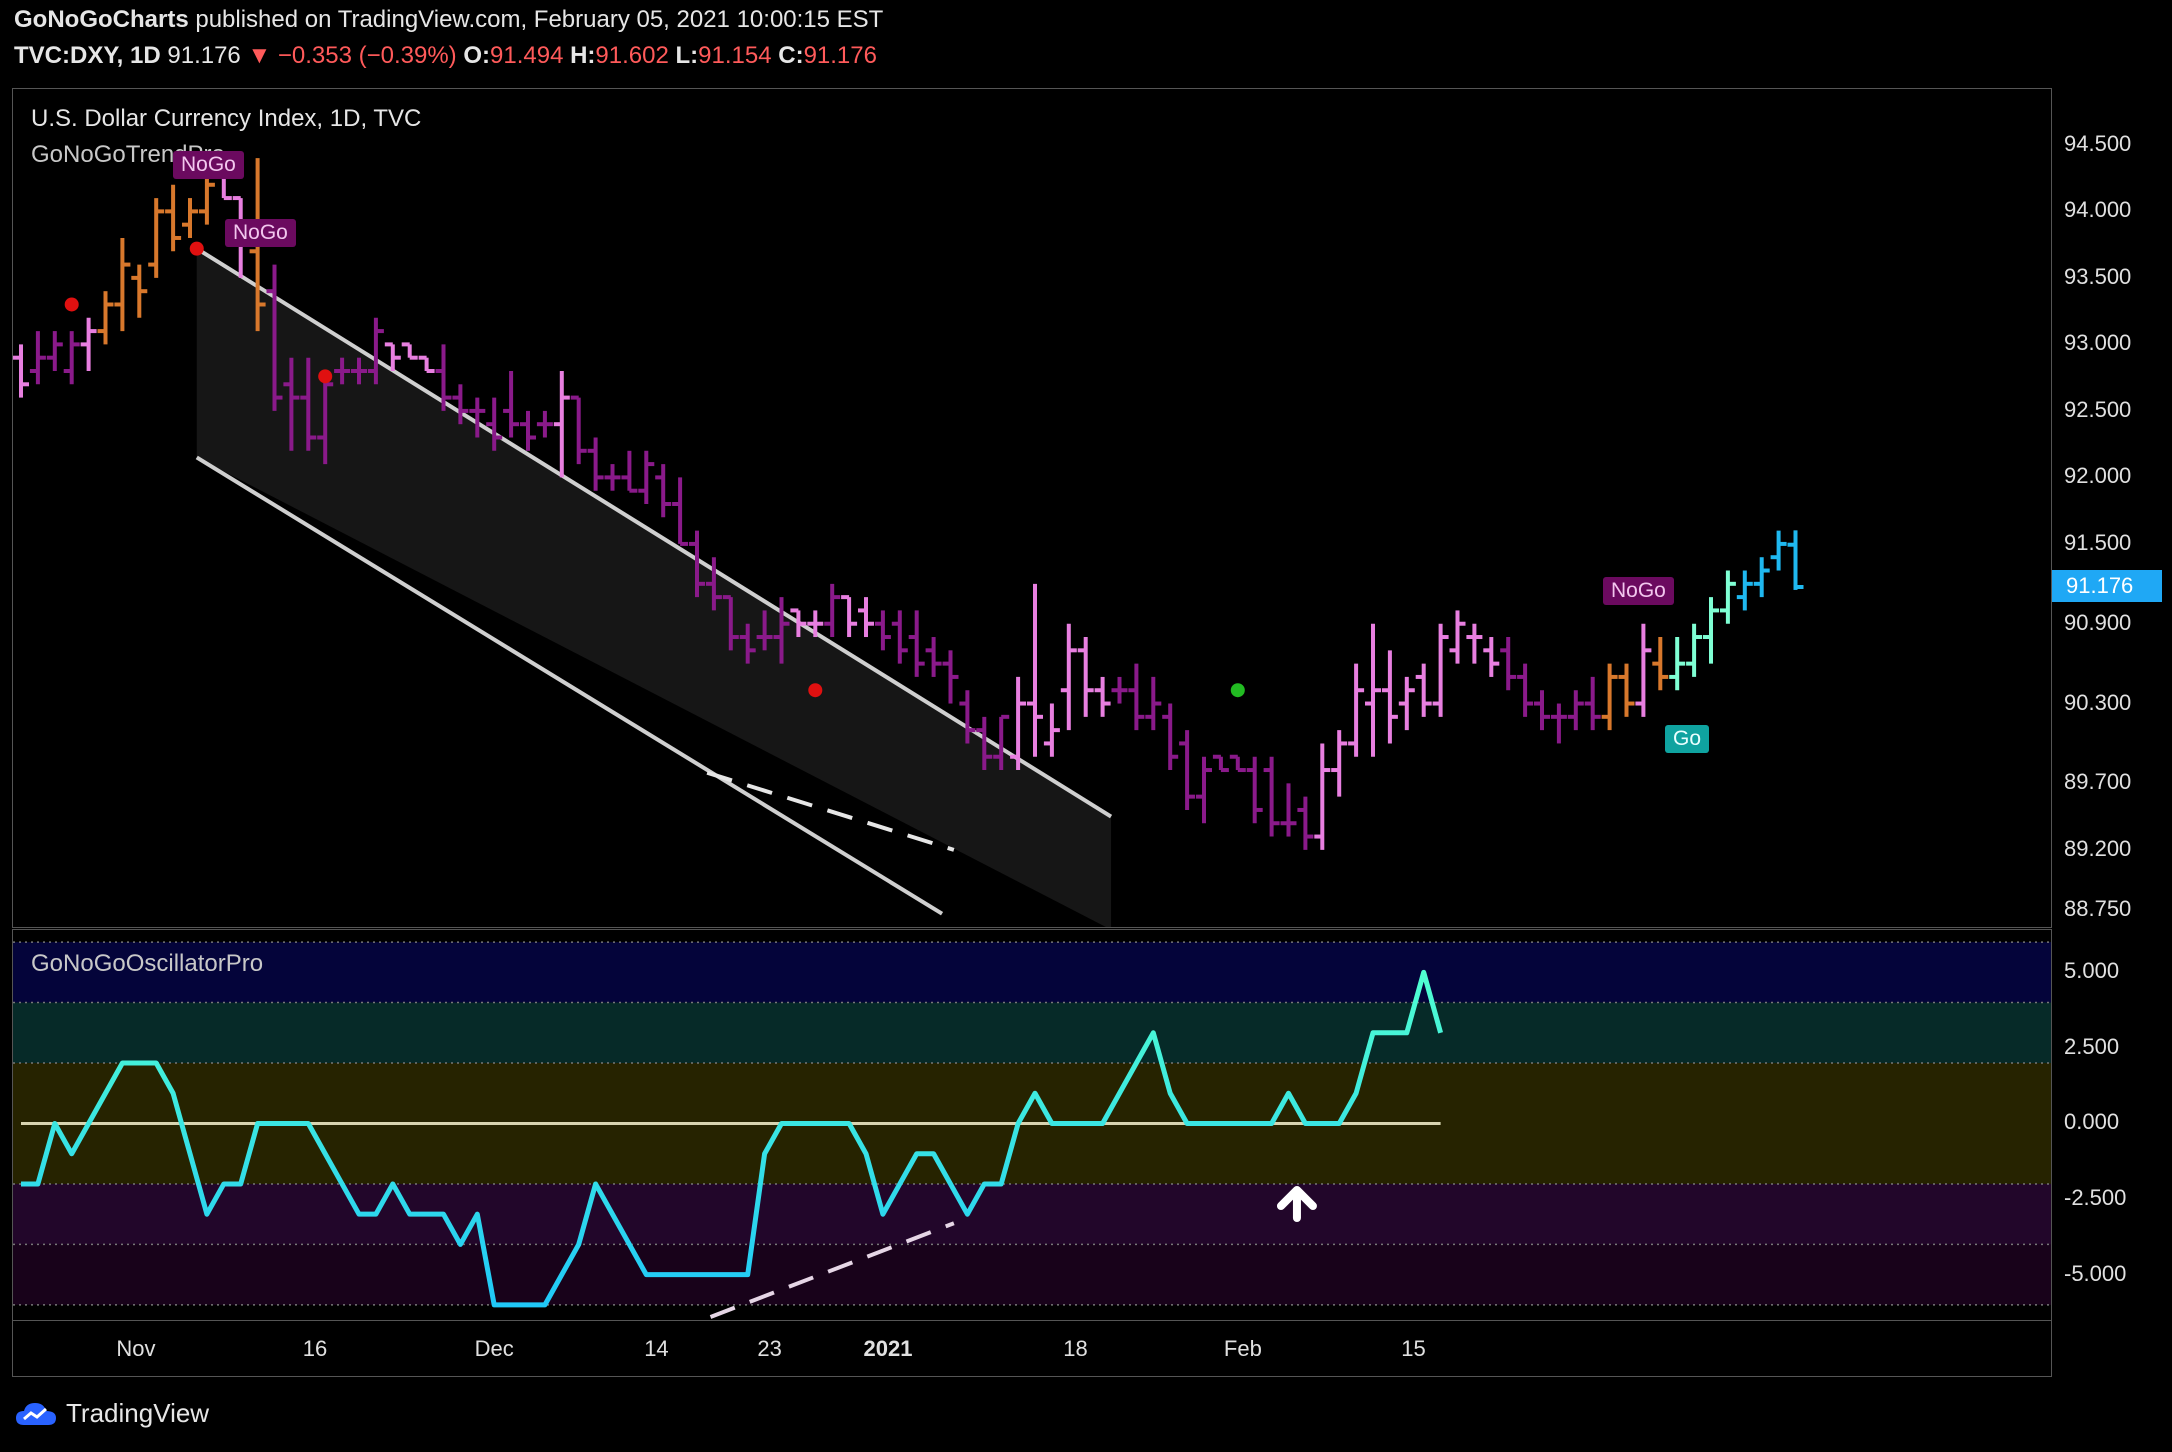 The image size is (2172, 1452). I want to click on last-value: 91.176, so click(204, 55).